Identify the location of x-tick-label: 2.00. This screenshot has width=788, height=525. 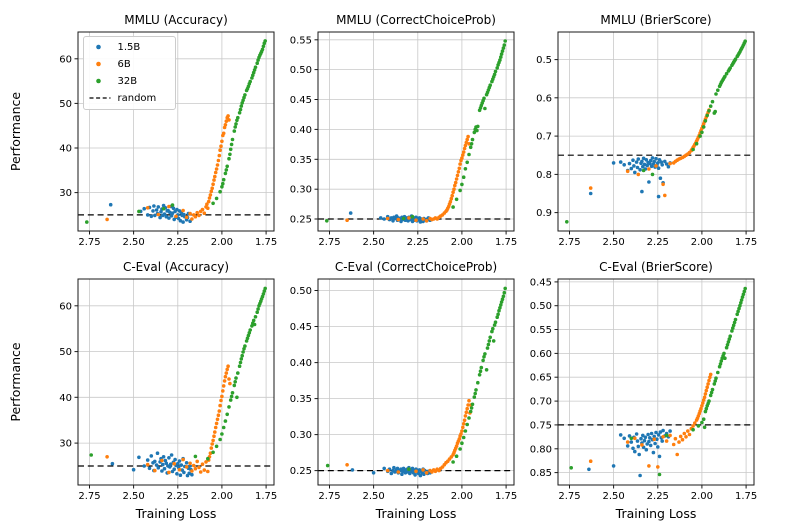
(222, 496).